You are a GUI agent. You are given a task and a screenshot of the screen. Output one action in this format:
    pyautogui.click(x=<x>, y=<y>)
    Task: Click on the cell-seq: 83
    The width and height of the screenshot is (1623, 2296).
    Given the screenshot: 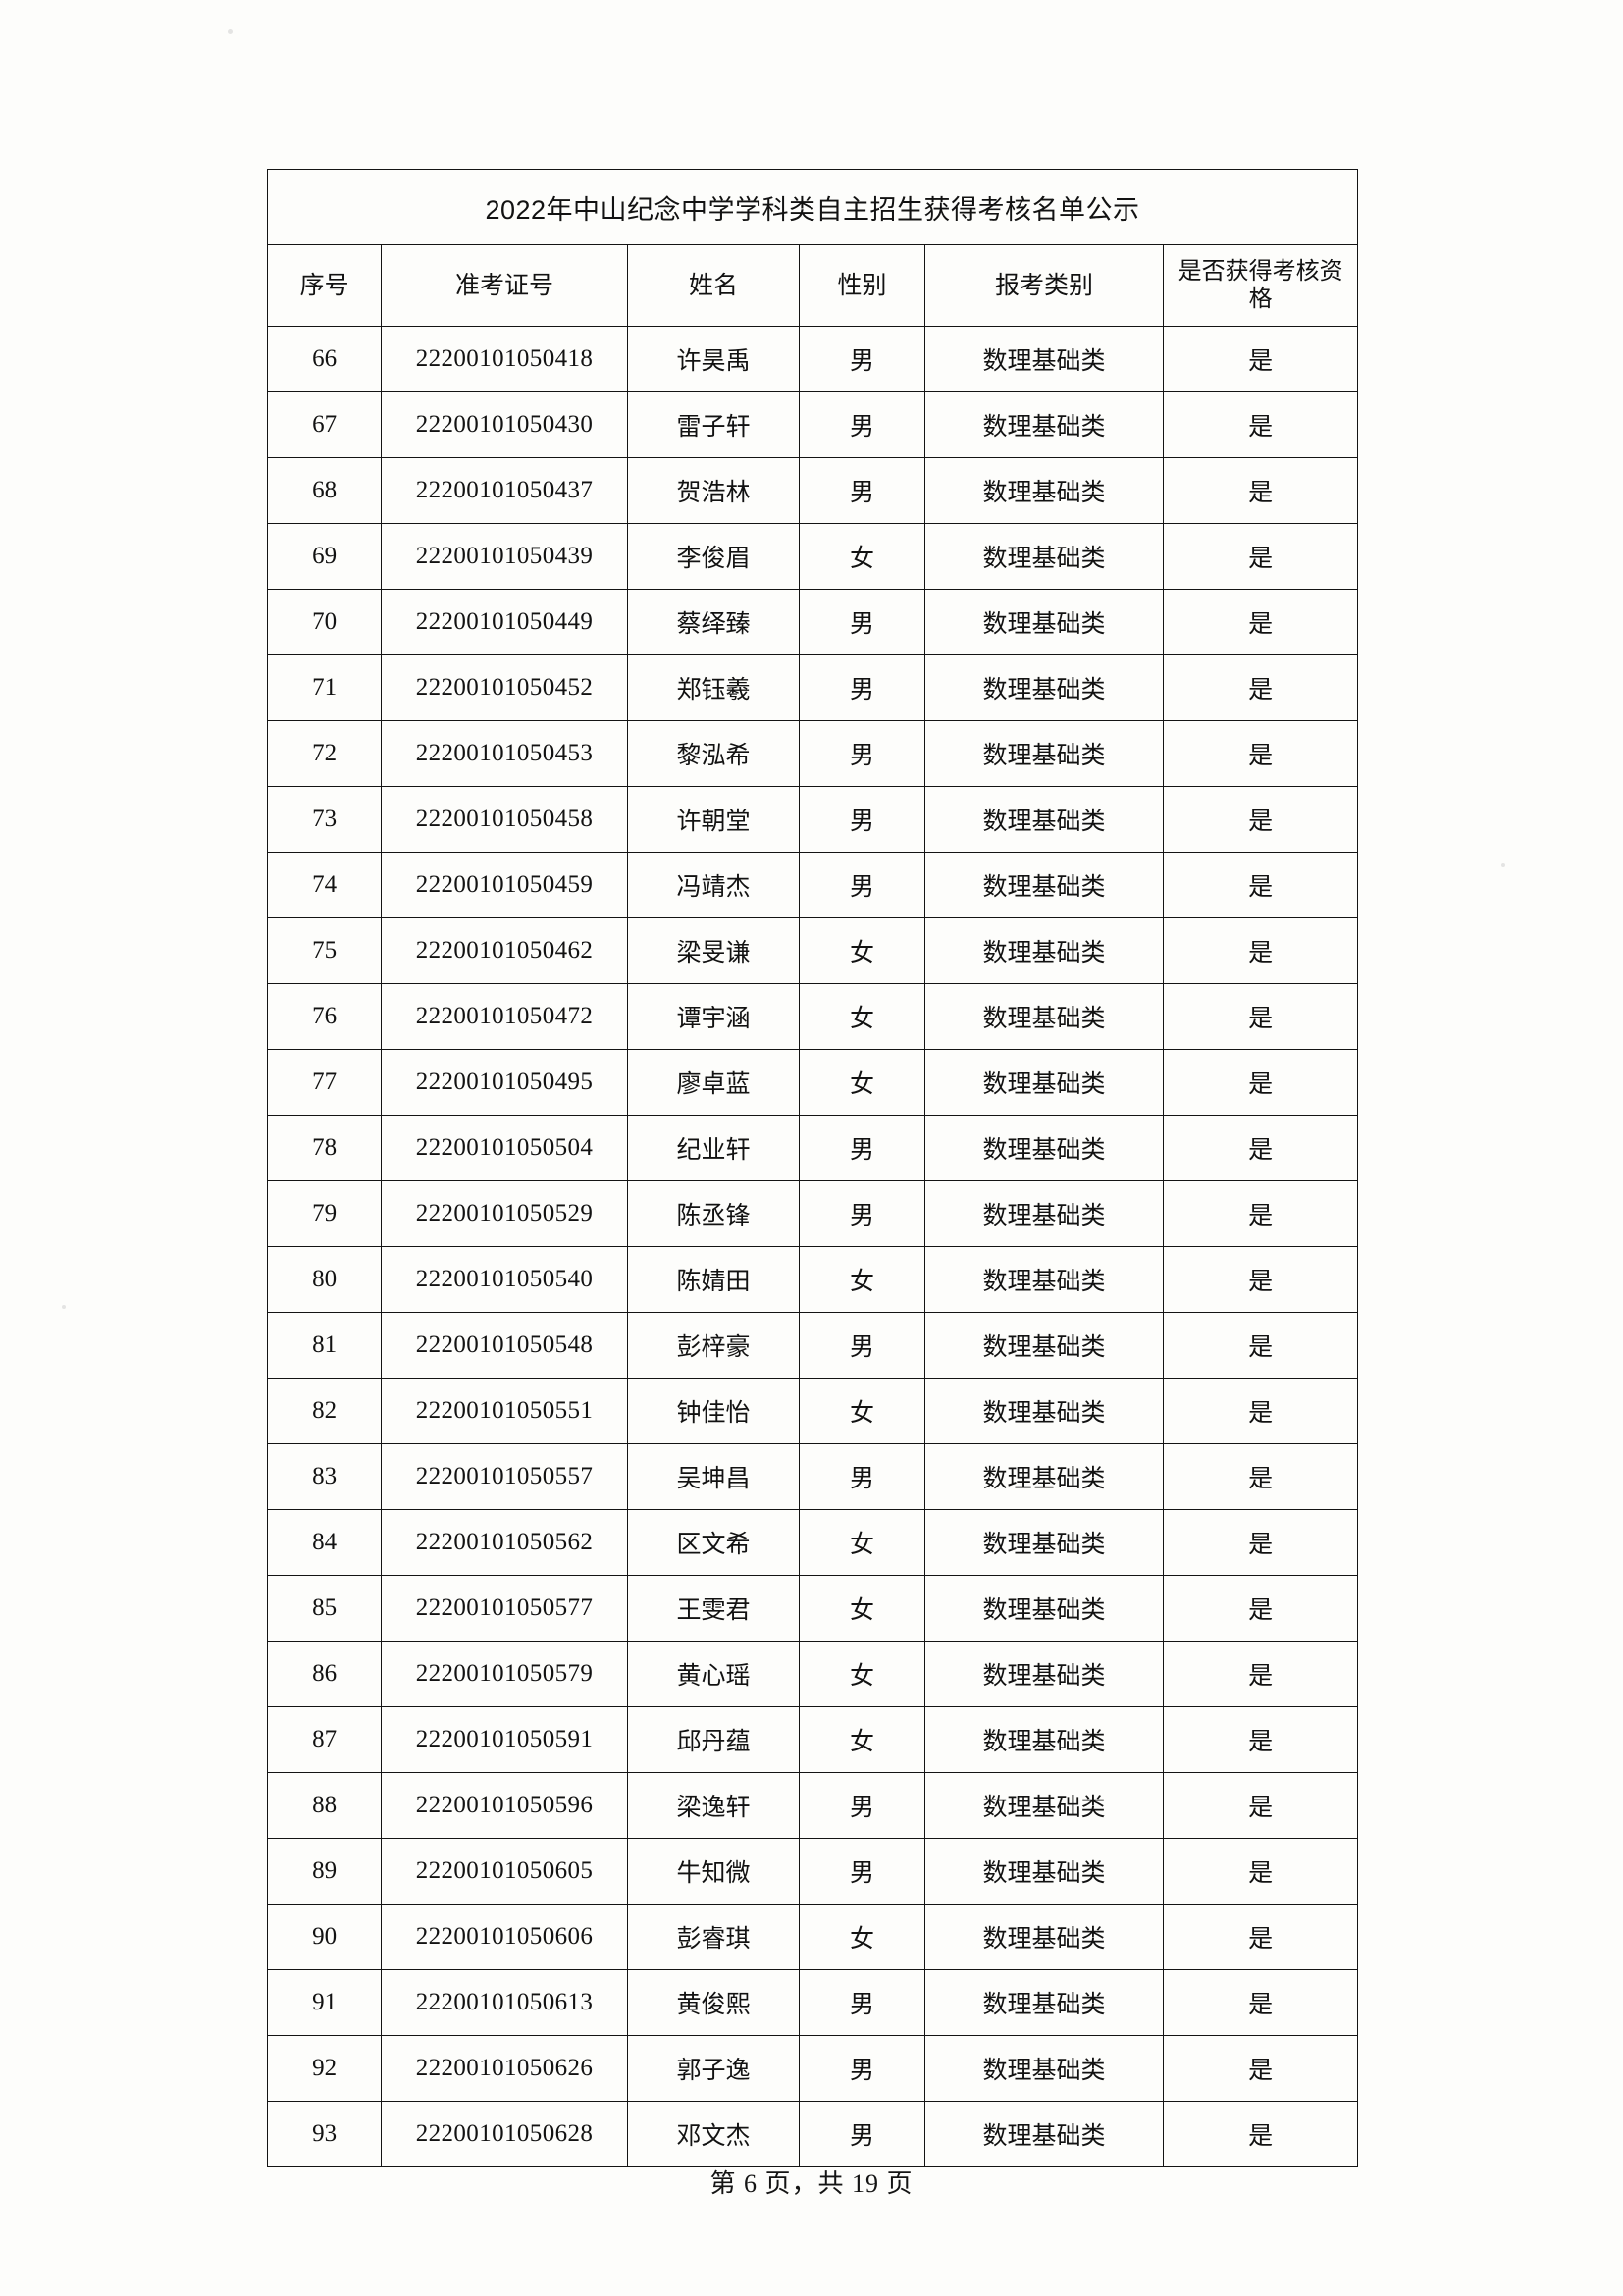 What is the action you would take?
    pyautogui.click(x=324, y=1476)
    